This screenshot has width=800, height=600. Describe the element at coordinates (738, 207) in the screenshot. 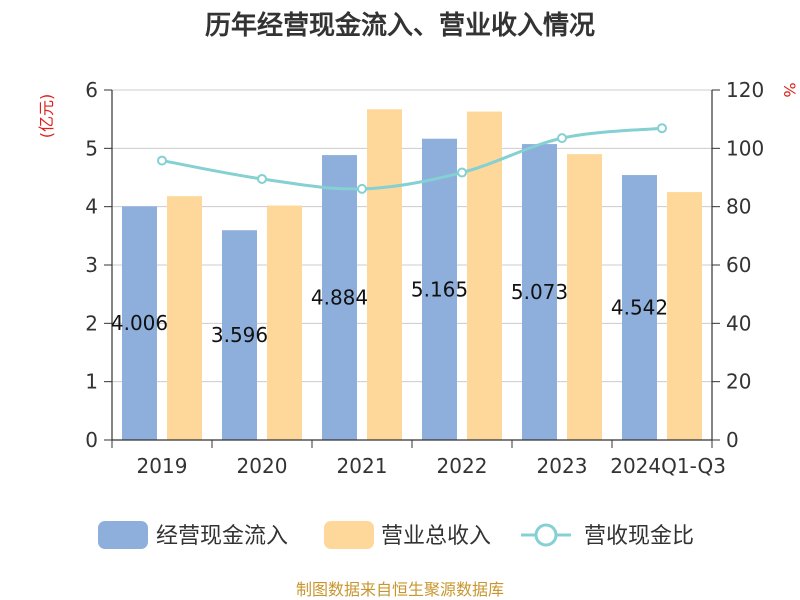

I see `right-tick-label: 80` at that location.